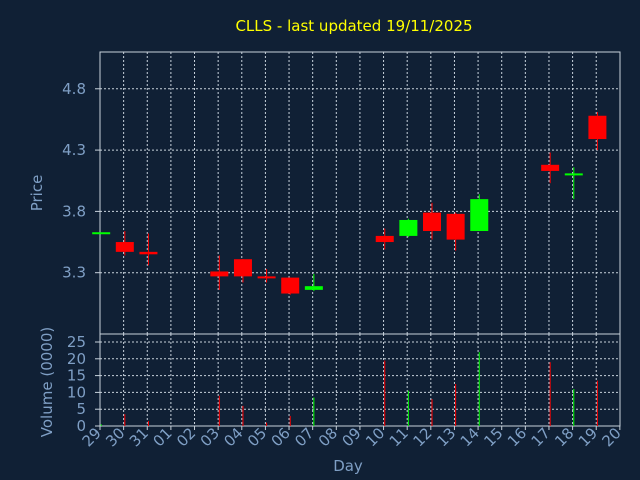 This screenshot has width=640, height=480. Describe the element at coordinates (76, 342) in the screenshot. I see `volume-tick-label: 25` at that location.